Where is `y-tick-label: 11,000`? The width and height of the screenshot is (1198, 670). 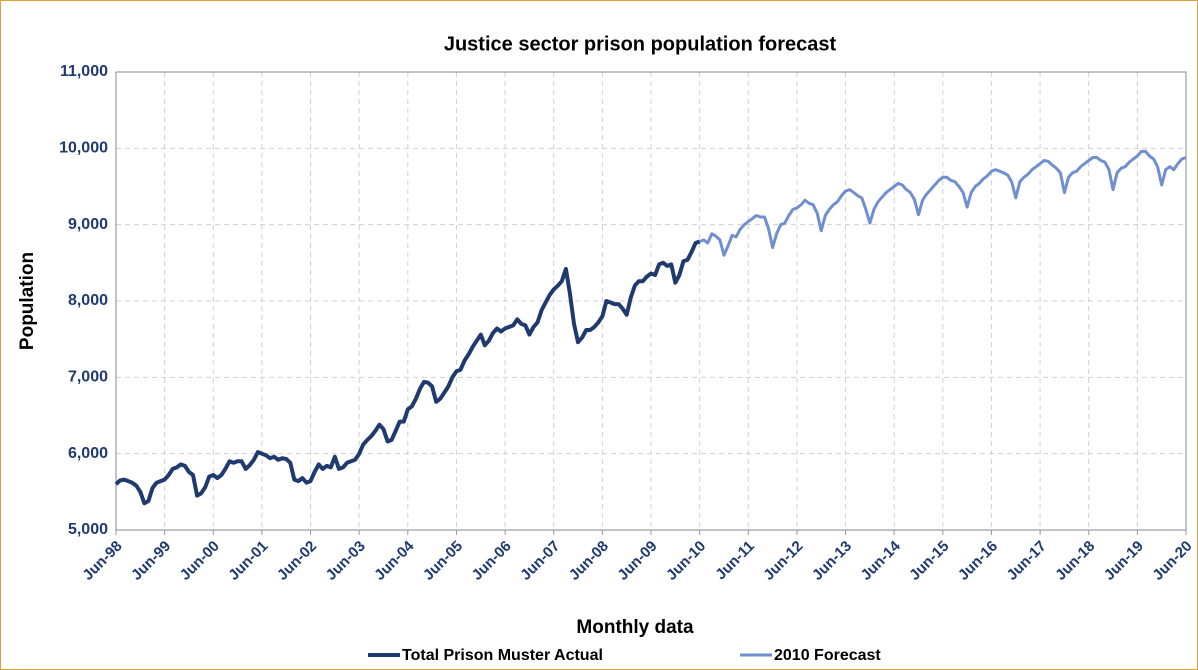 y-tick-label: 11,000 is located at coordinates (84, 71).